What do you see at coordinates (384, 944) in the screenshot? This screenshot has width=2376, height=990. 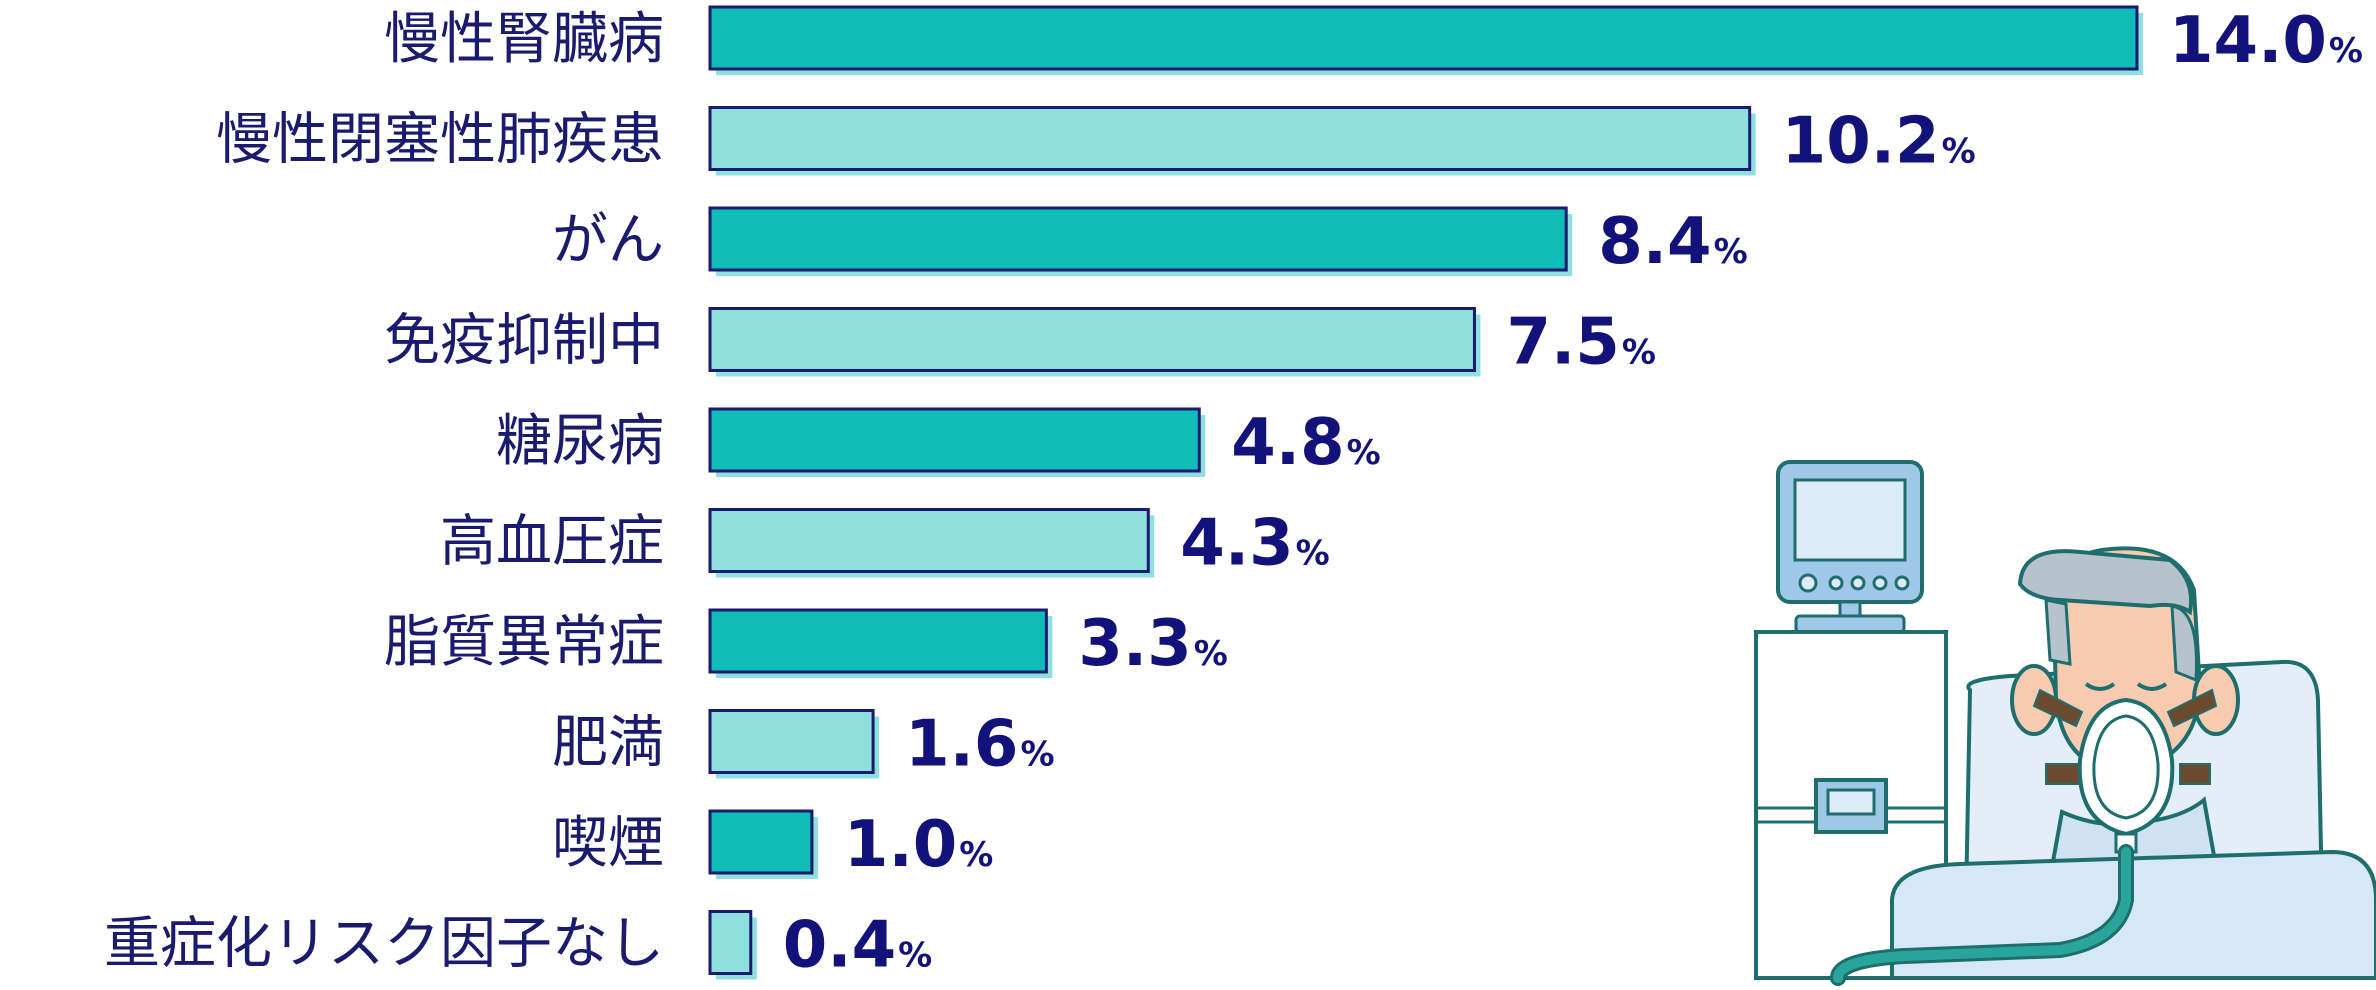 I see `category-label: 重症化リスク因子なし` at bounding box center [384, 944].